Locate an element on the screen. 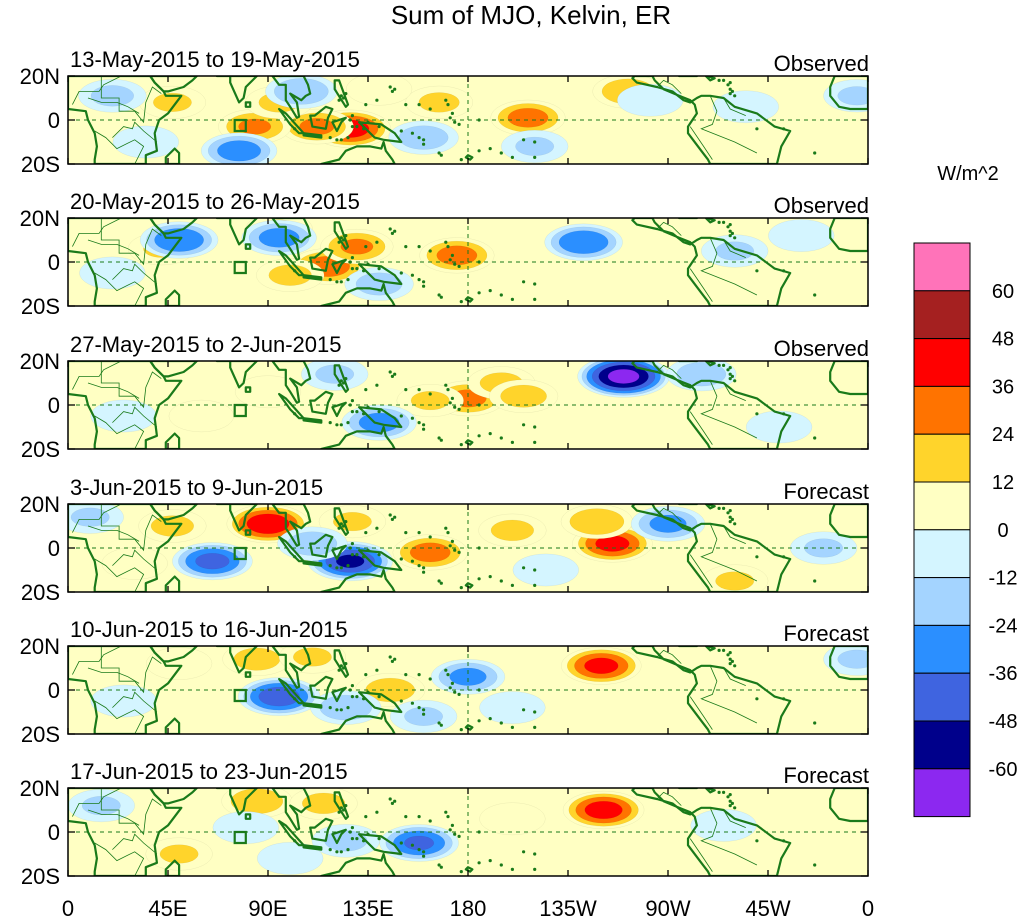 This screenshot has width=1021, height=921. lon-tick-label: 45W is located at coordinates (767, 908).